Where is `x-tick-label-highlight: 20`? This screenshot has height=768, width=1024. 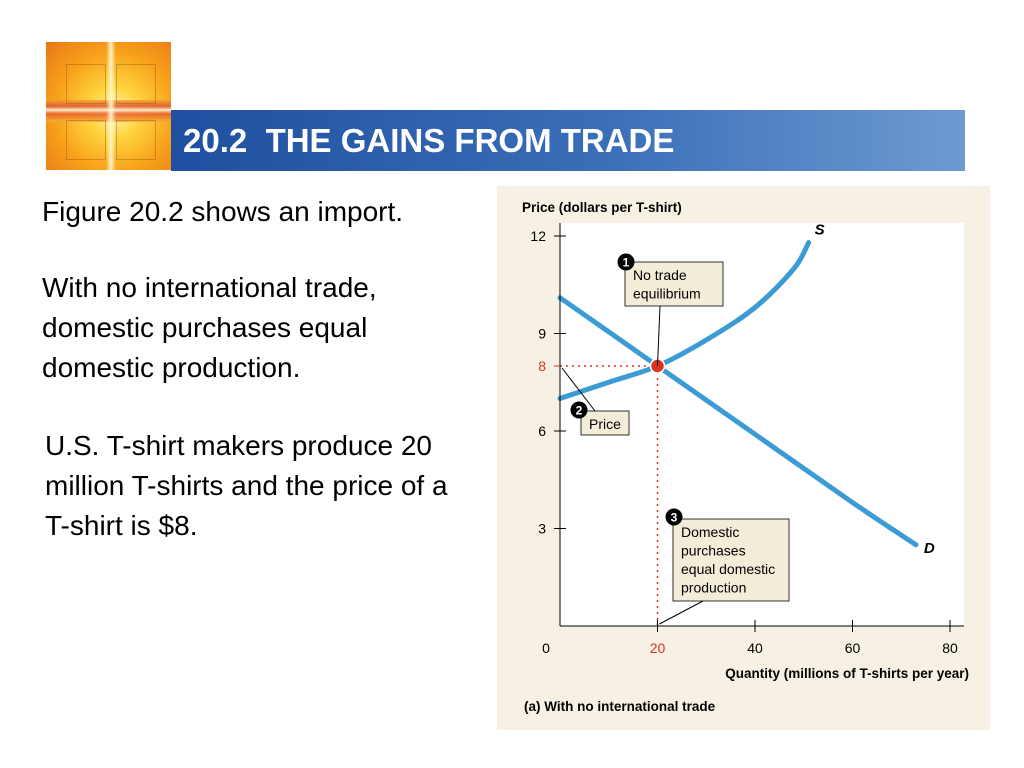 x-tick-label-highlight: 20 is located at coordinates (658, 648).